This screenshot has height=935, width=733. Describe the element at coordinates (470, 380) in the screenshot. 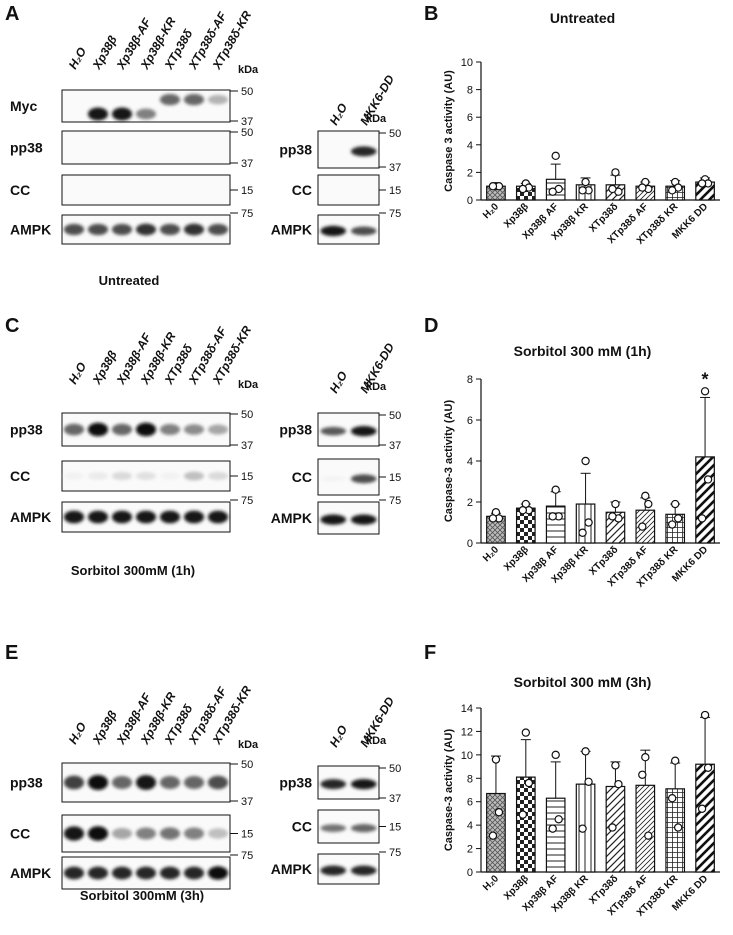

I see `y-tick-label: 8` at that location.